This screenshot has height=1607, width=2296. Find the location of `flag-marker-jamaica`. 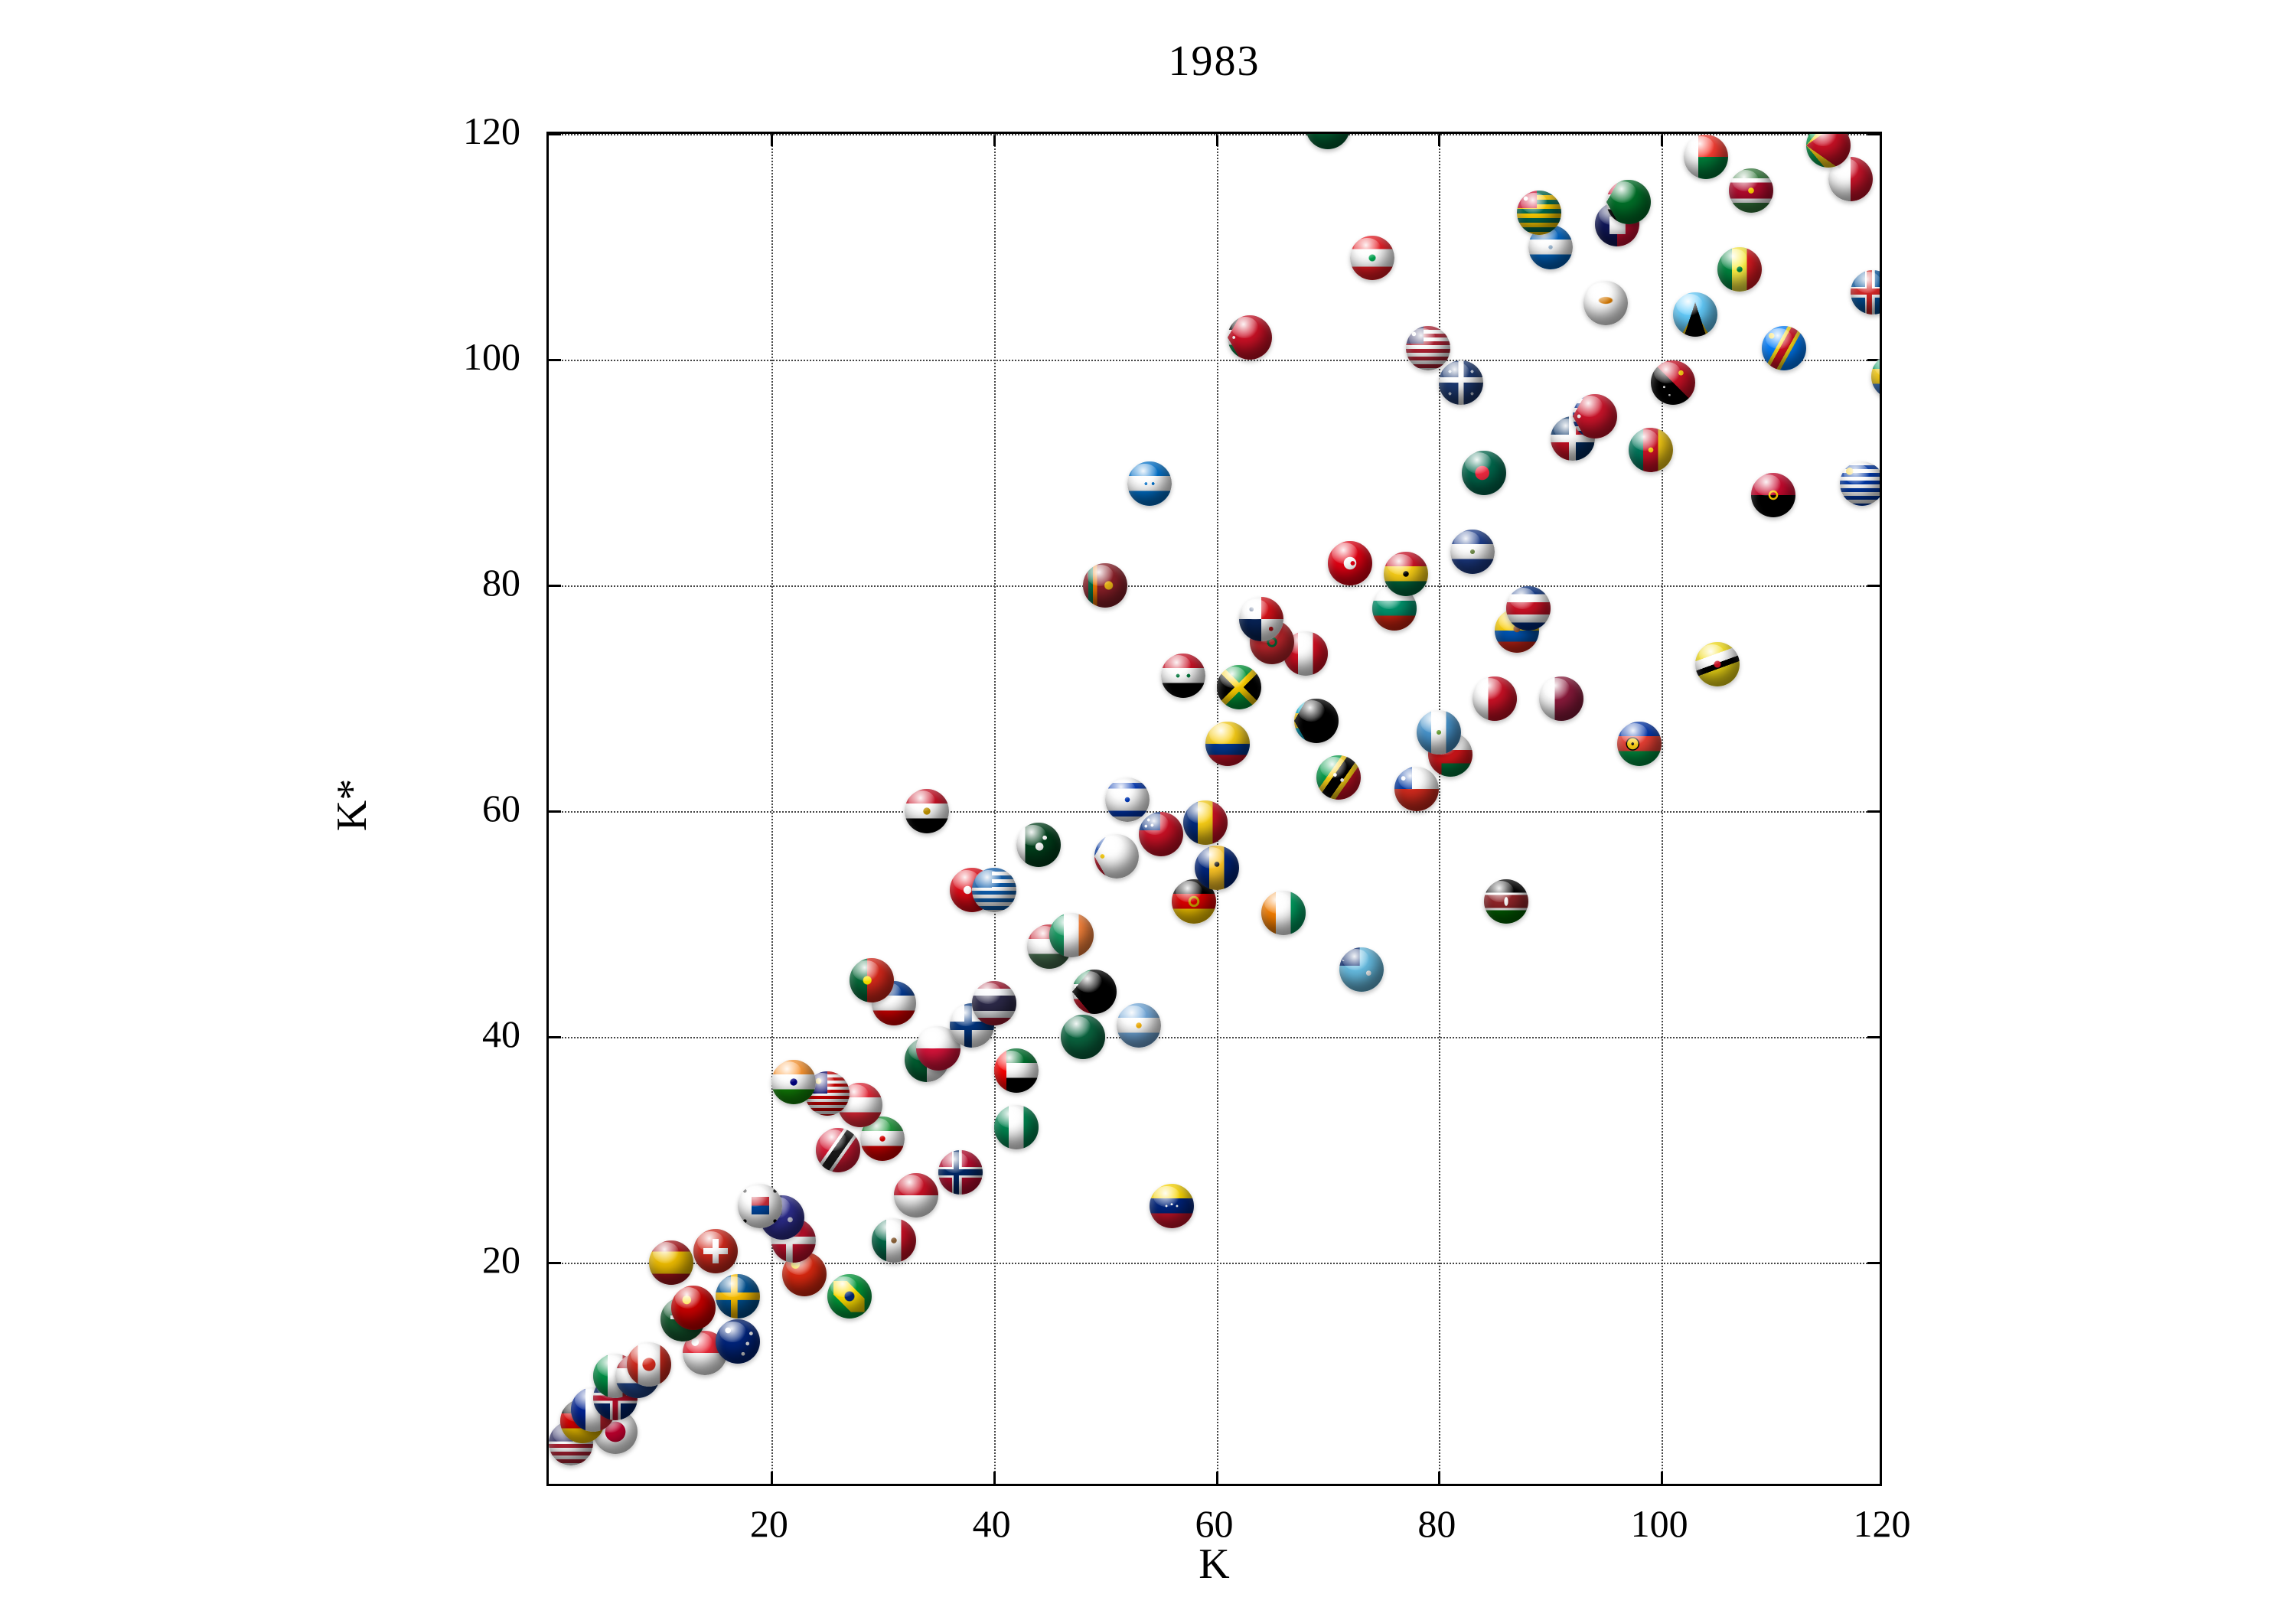

flag-marker-jamaica is located at coordinates (1238, 686).